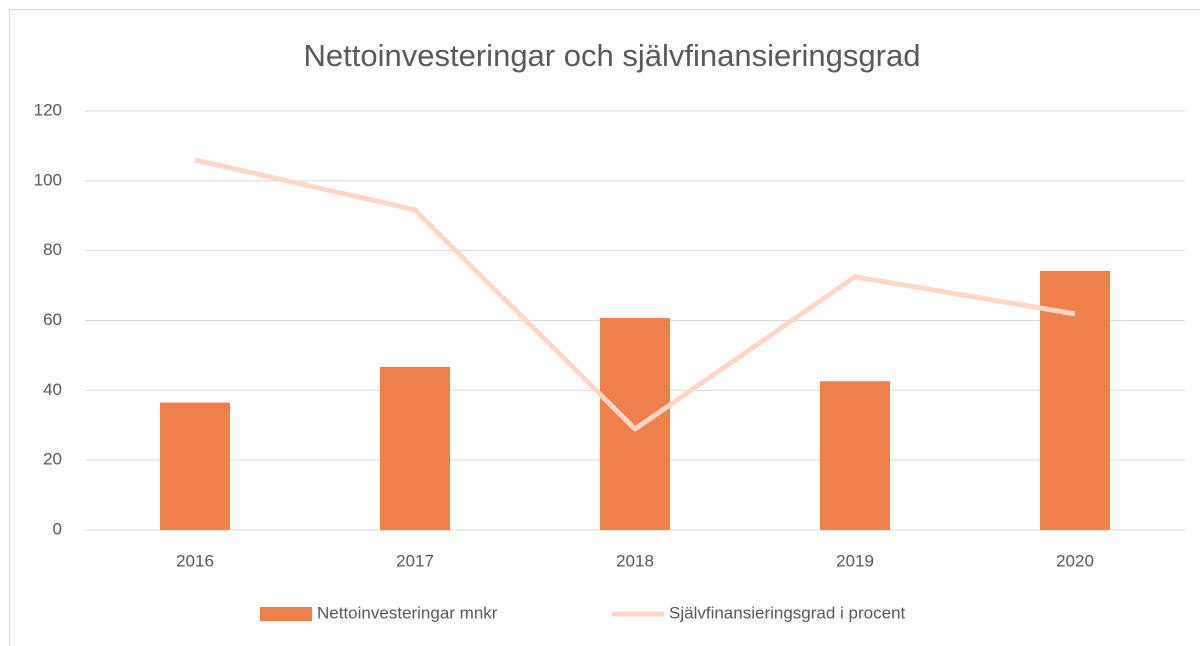 The width and height of the screenshot is (1200, 646). What do you see at coordinates (1075, 560) in the screenshot?
I see `x-tick-label: 2020` at bounding box center [1075, 560].